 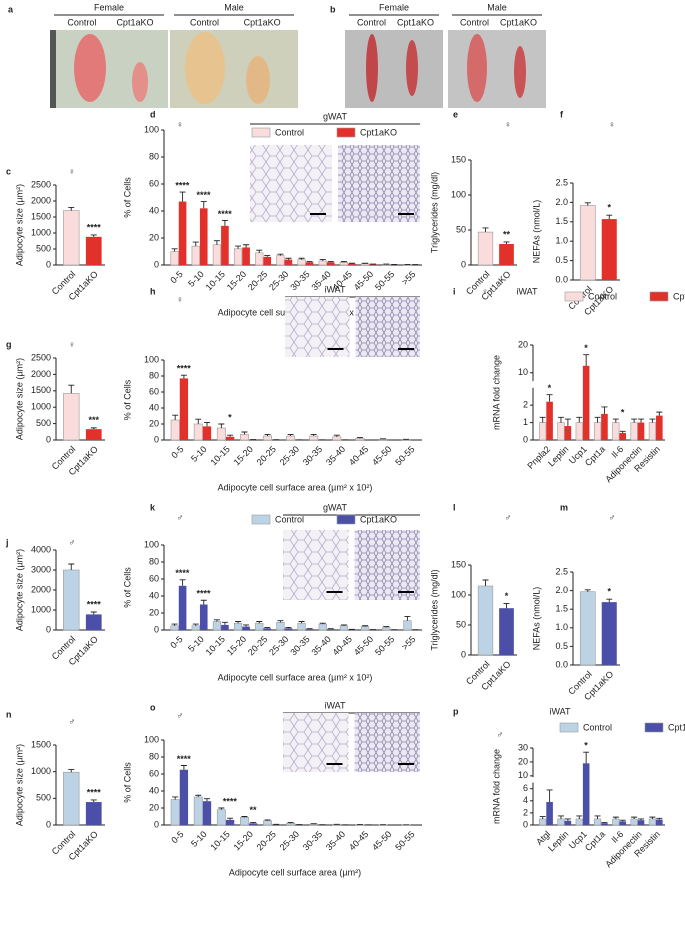 What do you see at coordinates (335, 455) in the screenshot?
I see `x-tick-label: 35-40` at bounding box center [335, 455].